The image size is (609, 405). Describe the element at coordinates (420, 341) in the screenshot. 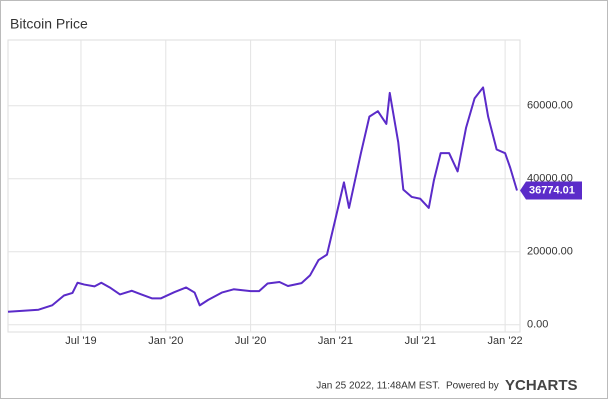

I see `x-tick-label: Jul '21` at that location.